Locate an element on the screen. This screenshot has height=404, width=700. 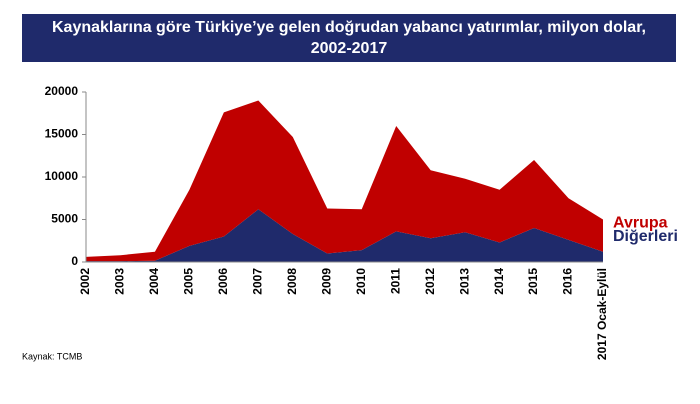
x-tick-label: 2014 is located at coordinates (499, 281).